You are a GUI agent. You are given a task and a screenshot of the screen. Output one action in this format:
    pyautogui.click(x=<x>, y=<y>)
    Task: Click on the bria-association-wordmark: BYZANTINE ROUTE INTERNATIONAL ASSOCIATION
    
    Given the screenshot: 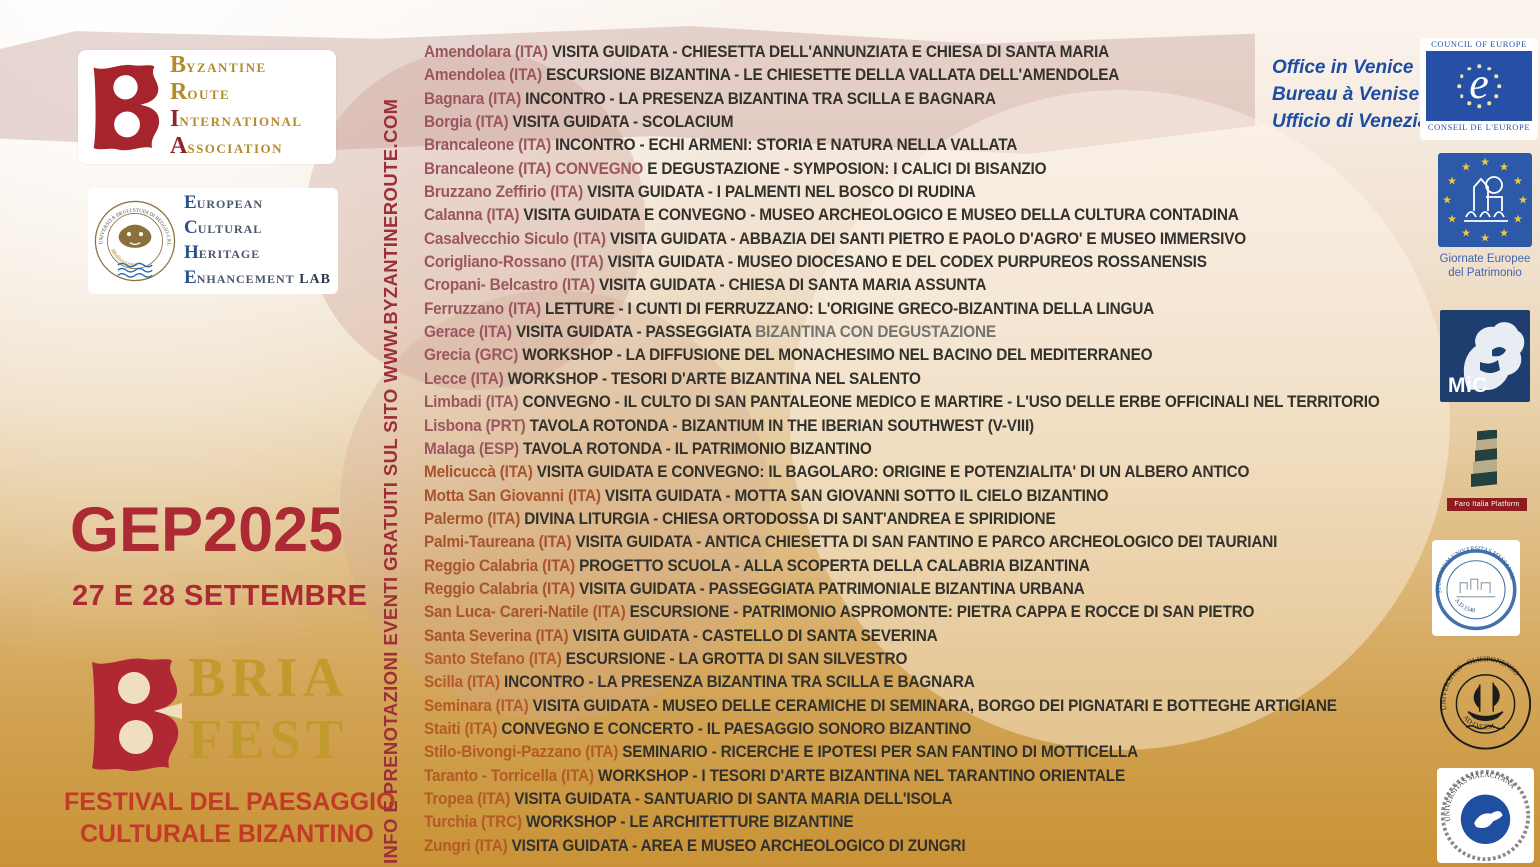 What is the action you would take?
    pyautogui.click(x=236, y=107)
    